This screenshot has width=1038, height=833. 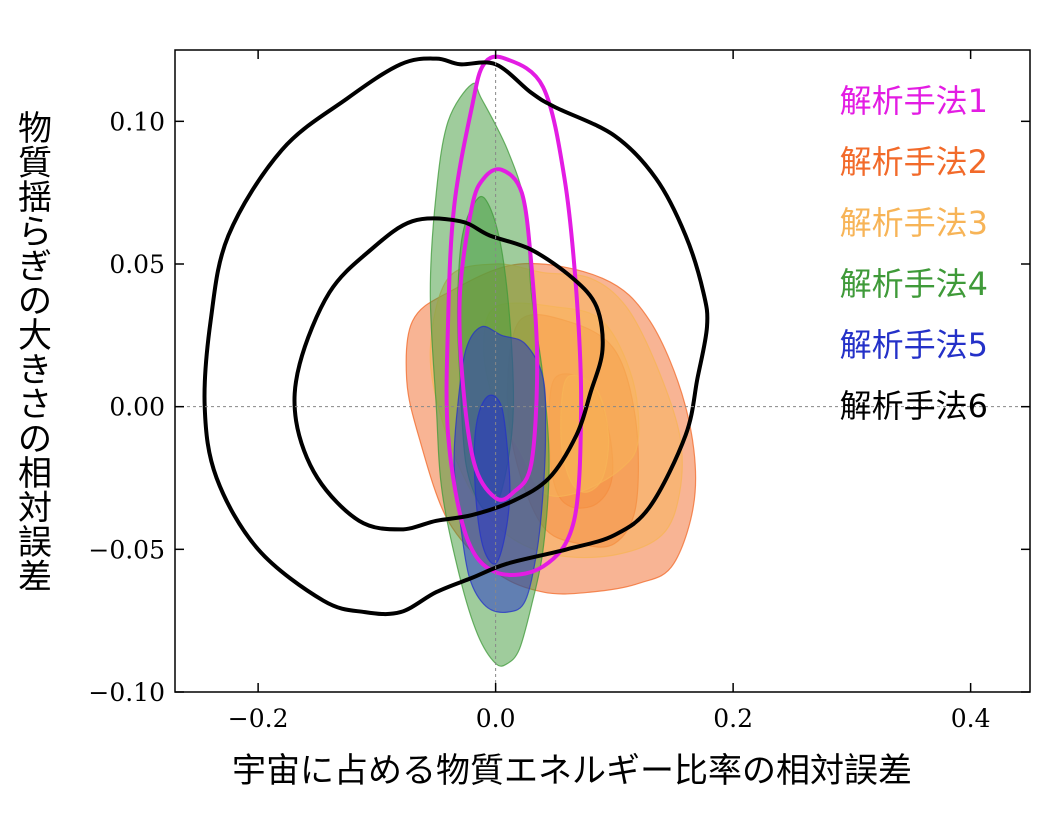 I want to click on y-axis-label: 物質揺らぎの大きさの相対誤差, so click(x=35, y=353).